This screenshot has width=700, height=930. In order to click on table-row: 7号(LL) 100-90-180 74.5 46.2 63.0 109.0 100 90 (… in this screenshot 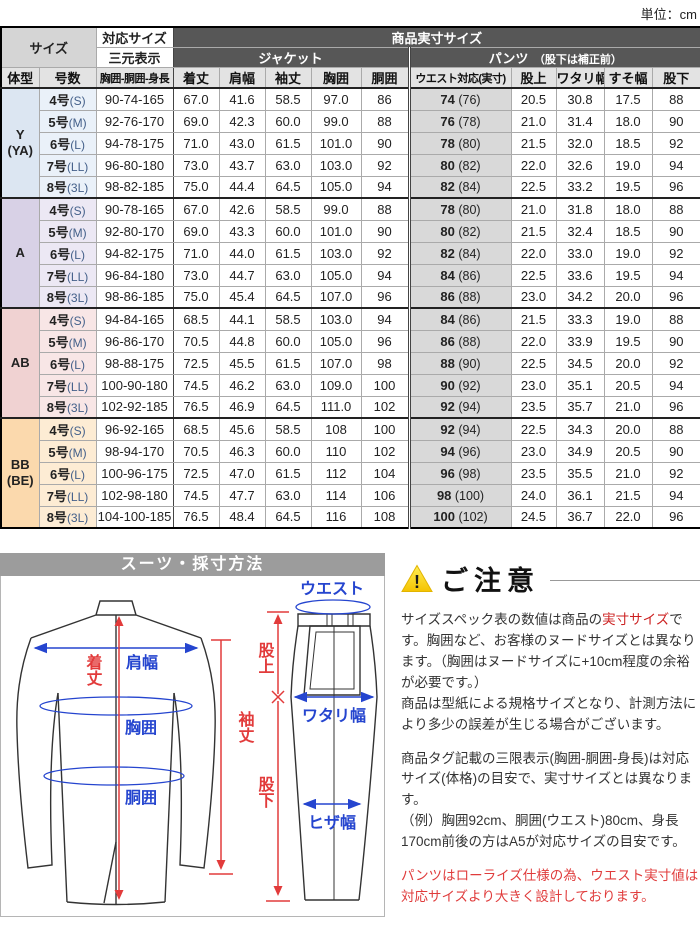, I will do `click(350, 385)`.